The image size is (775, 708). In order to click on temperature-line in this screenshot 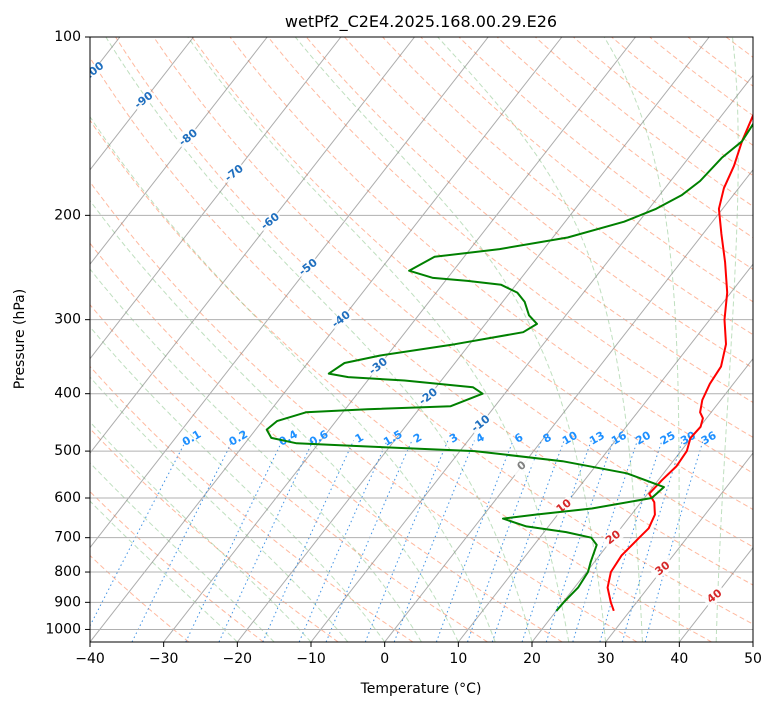, I will do `click(679, 362)`.